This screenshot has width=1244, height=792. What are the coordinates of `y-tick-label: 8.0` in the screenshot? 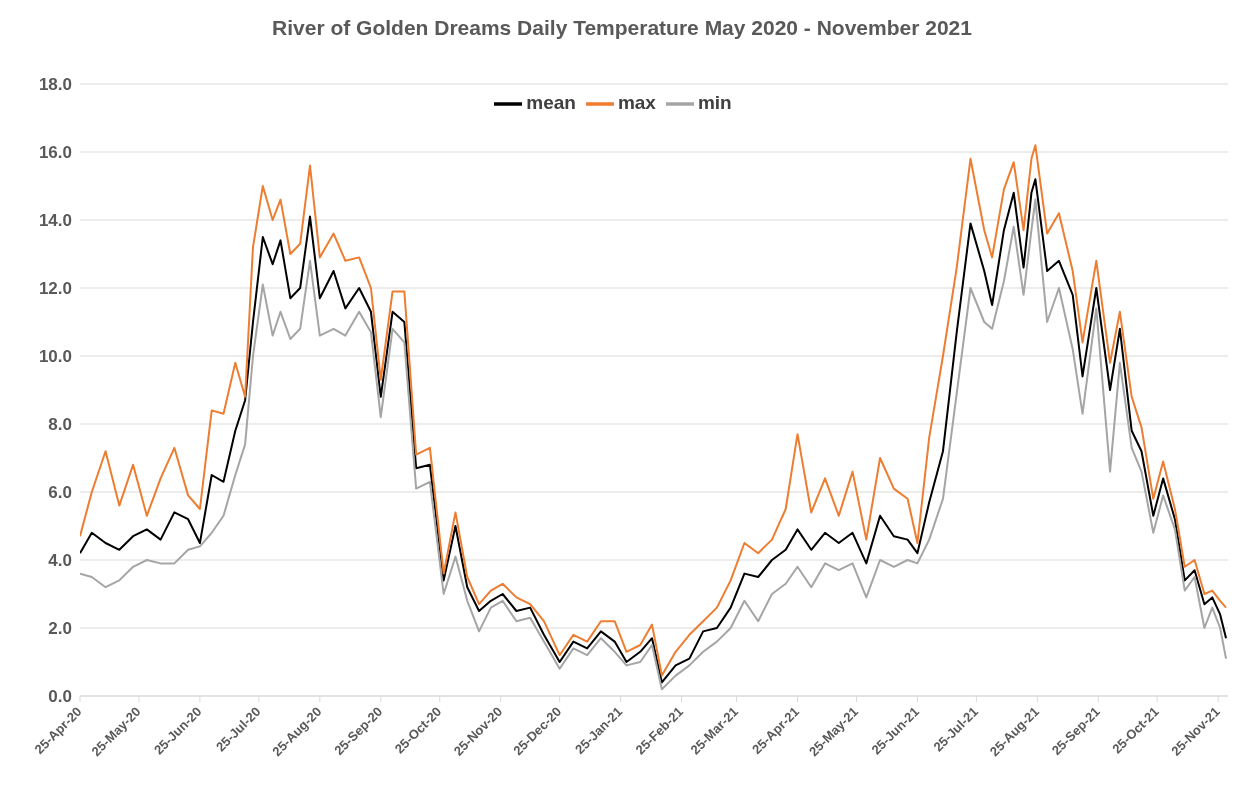 It's located at (60, 425).